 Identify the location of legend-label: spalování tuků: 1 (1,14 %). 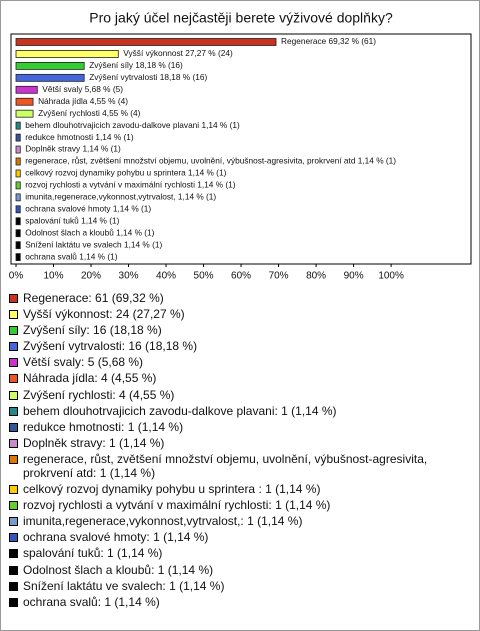
(93, 553).